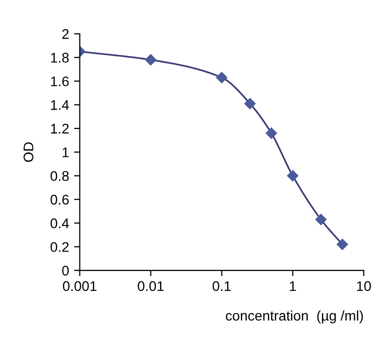 The height and width of the screenshot is (338, 389). Describe the element at coordinates (79, 286) in the screenshot. I see `x-tick-label: 0.001` at that location.